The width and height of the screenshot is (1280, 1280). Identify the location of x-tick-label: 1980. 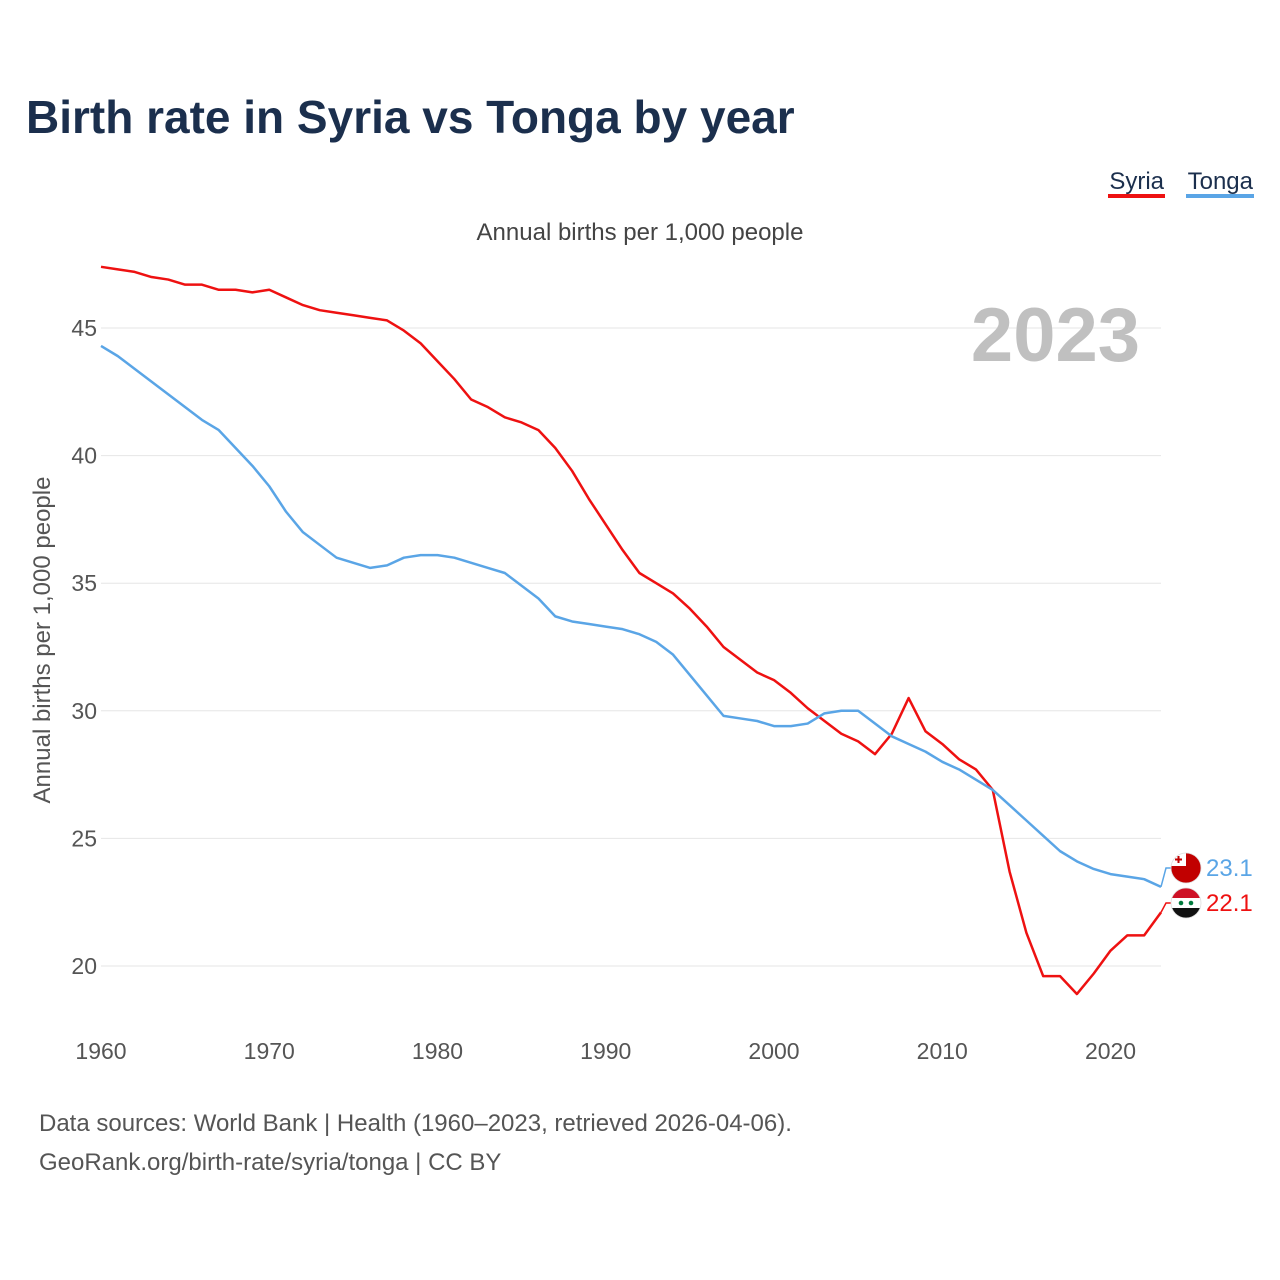
(437, 1051).